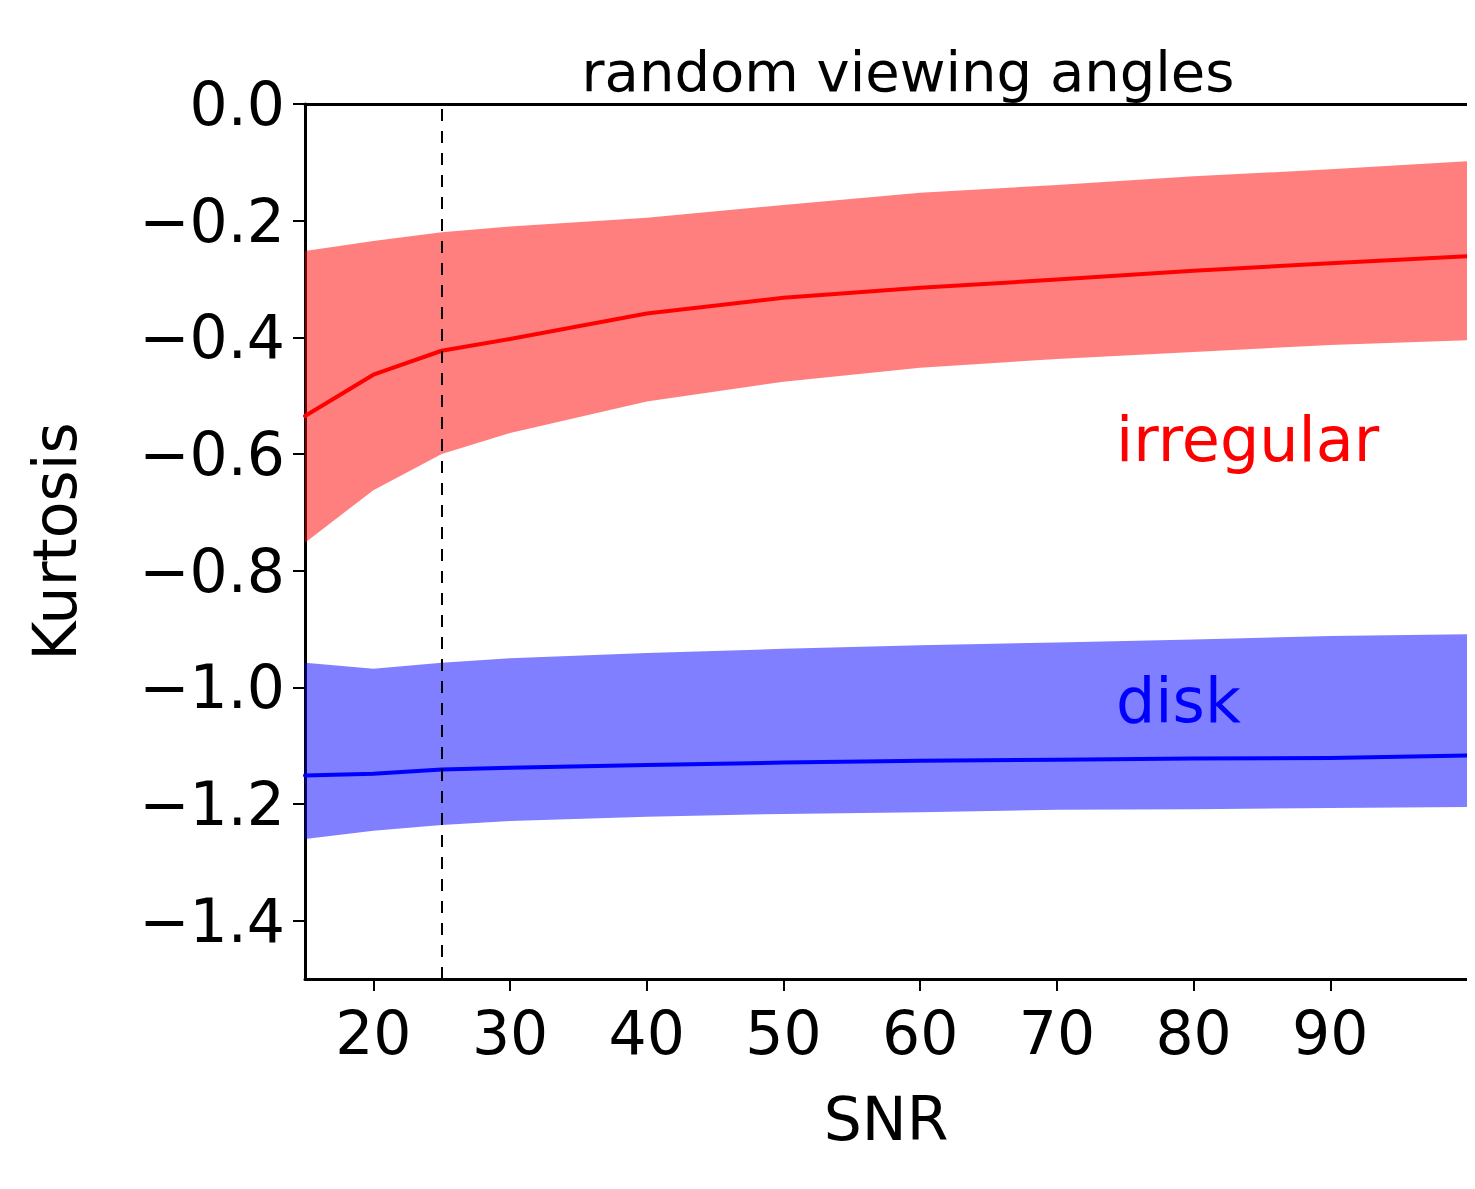 Image resolution: width=1475 pixels, height=1189 pixels. I want to click on y-tick-label: −0.8, so click(212, 570).